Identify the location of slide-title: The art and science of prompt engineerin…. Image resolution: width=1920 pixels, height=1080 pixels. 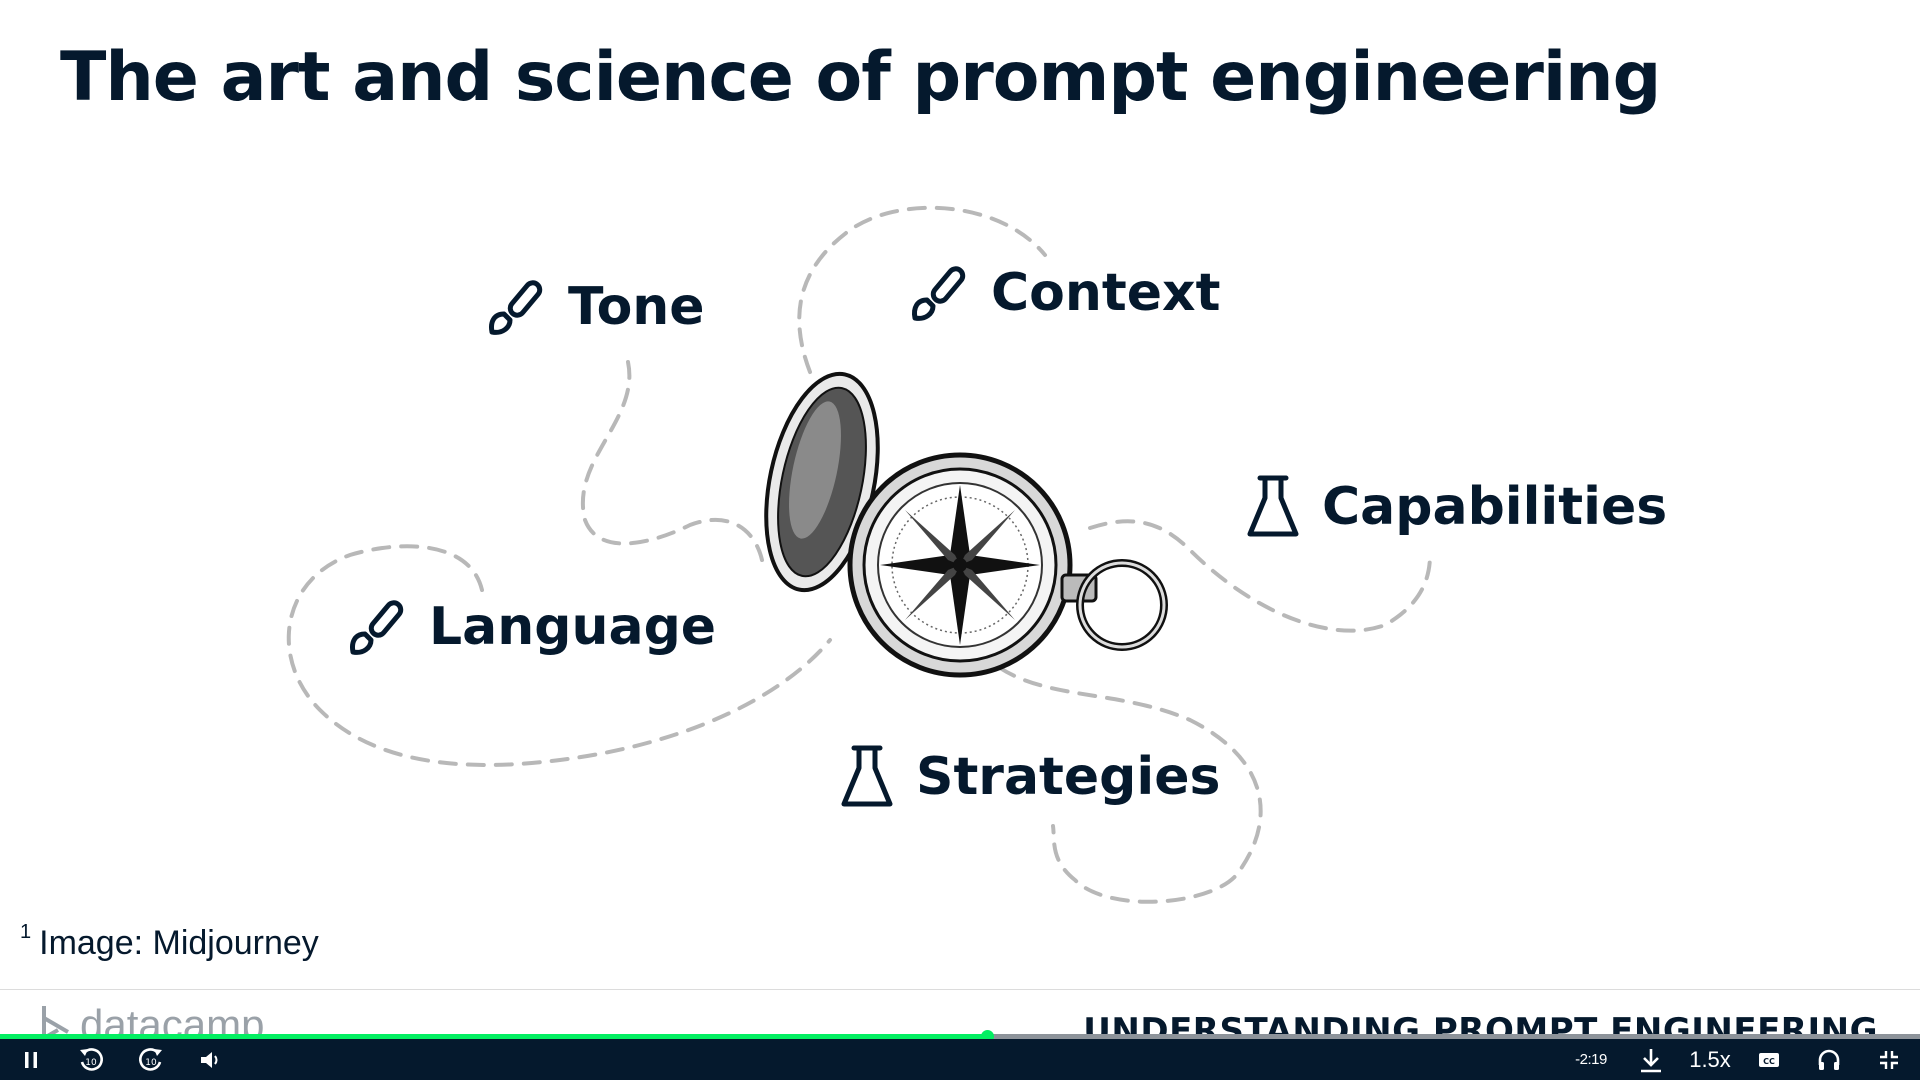
(860, 77).